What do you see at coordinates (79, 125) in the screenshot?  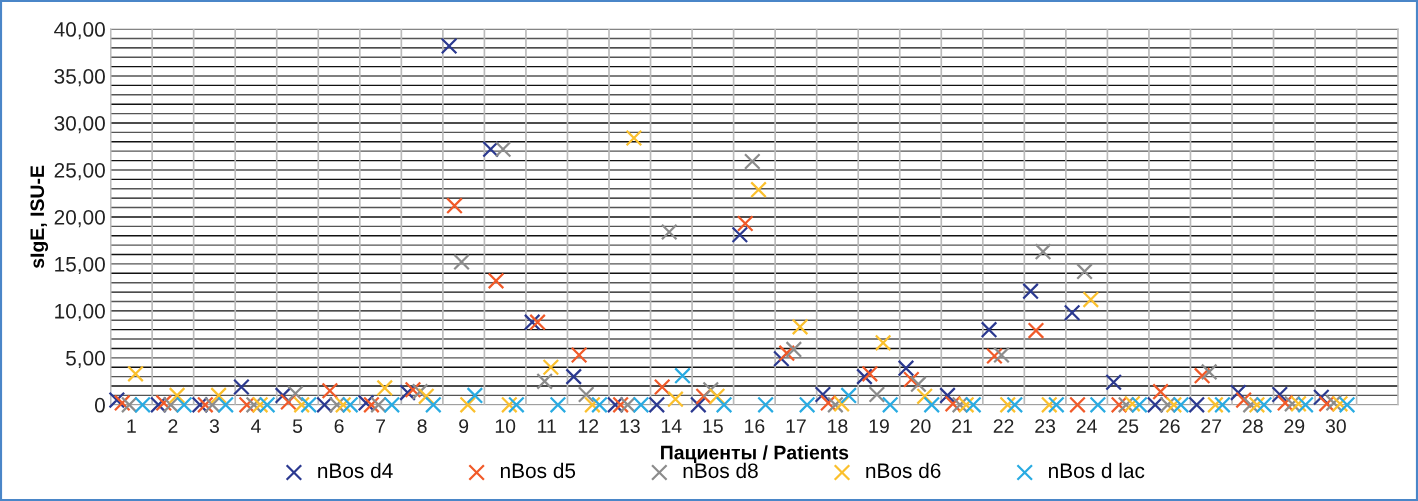 I see `y-tick-label: 30,00` at bounding box center [79, 125].